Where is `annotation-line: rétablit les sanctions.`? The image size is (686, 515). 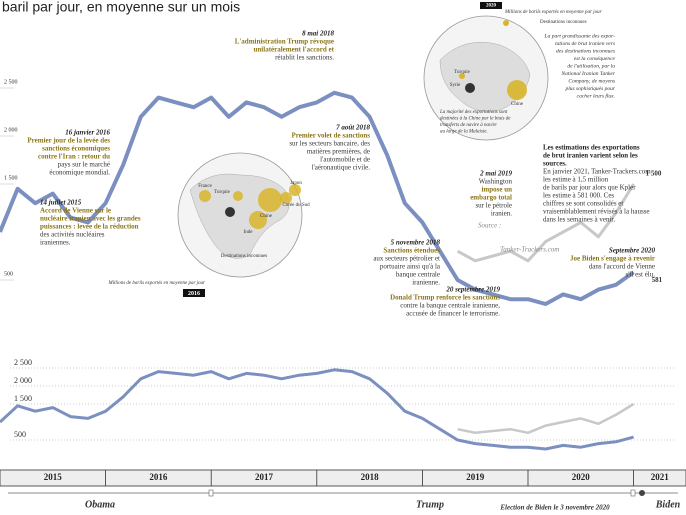 annotation-line: rétablit les sanctions. is located at coordinates (304, 58).